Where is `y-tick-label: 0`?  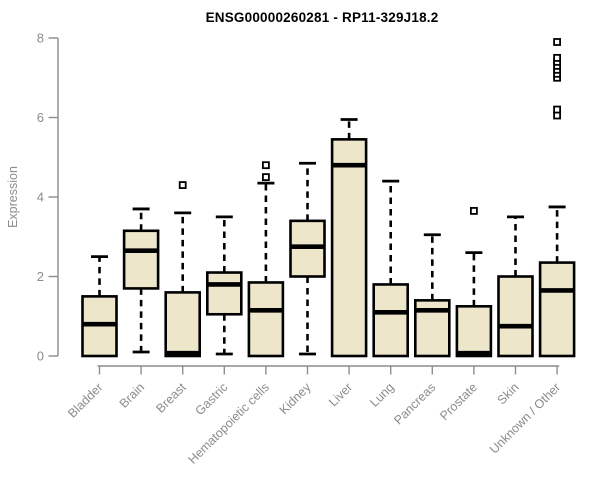 y-tick-label: 0 is located at coordinates (40, 356).